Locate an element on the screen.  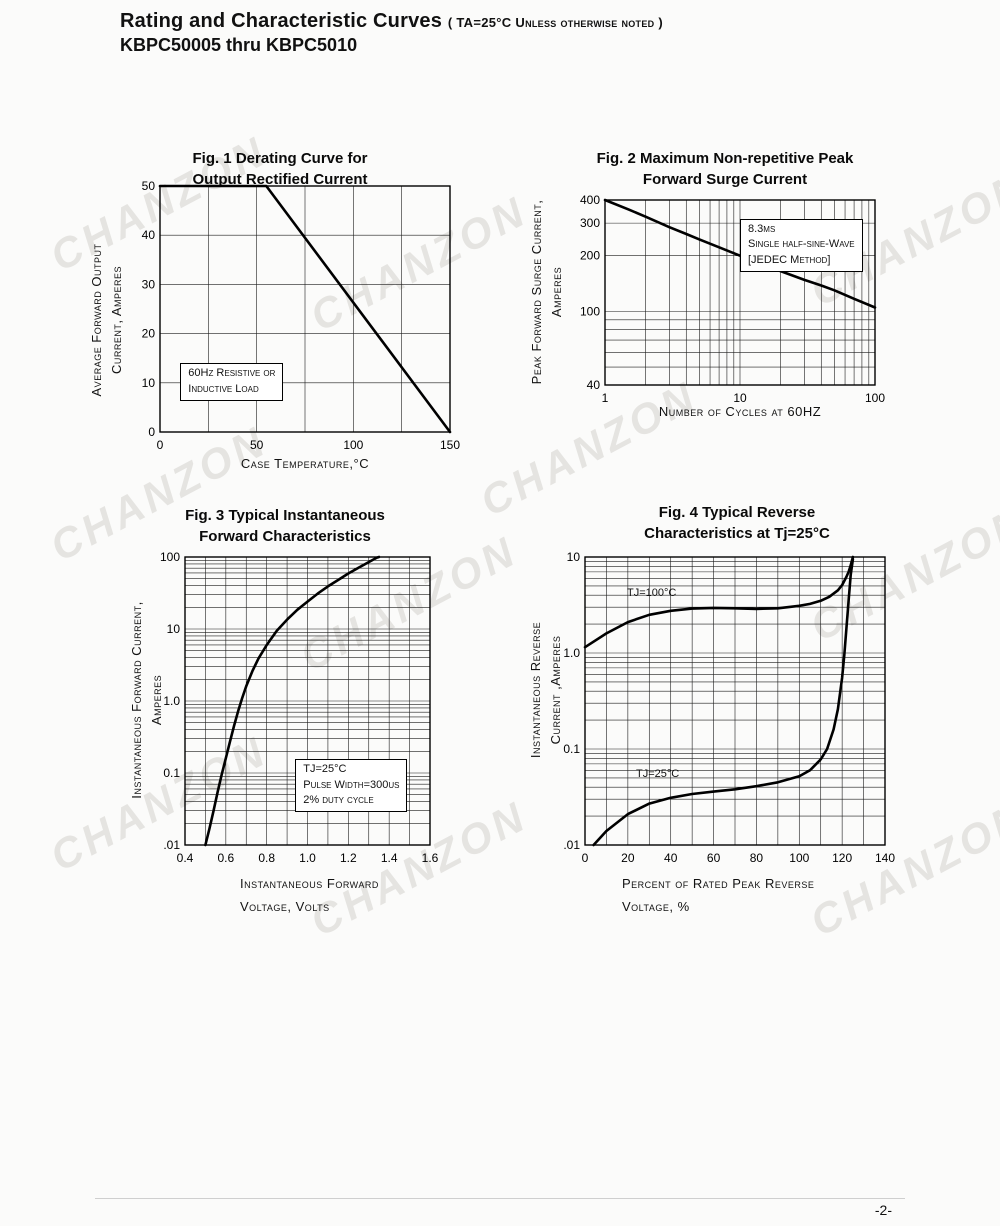
svg-text: 400 is located at coordinates (590, 200).